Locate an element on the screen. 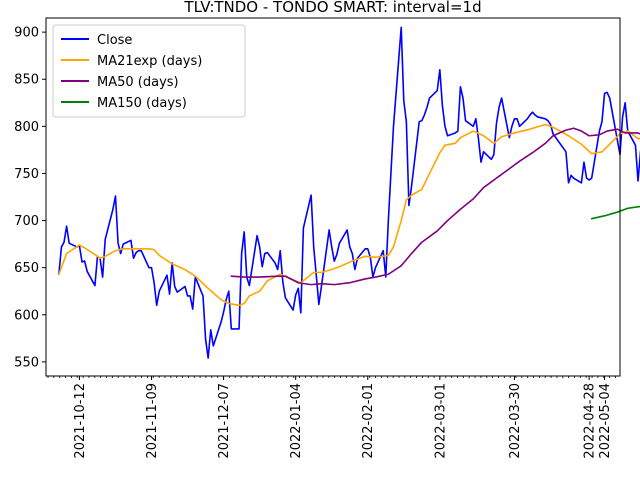  y-tick-label: 900 is located at coordinates (26, 33).